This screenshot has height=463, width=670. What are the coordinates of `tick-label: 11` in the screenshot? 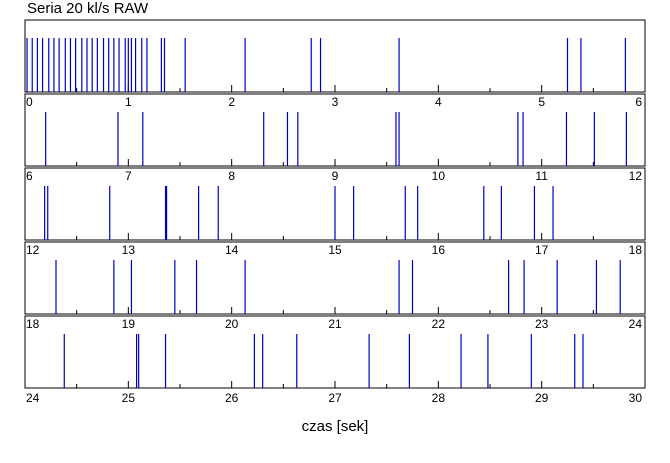 It's located at (541, 176).